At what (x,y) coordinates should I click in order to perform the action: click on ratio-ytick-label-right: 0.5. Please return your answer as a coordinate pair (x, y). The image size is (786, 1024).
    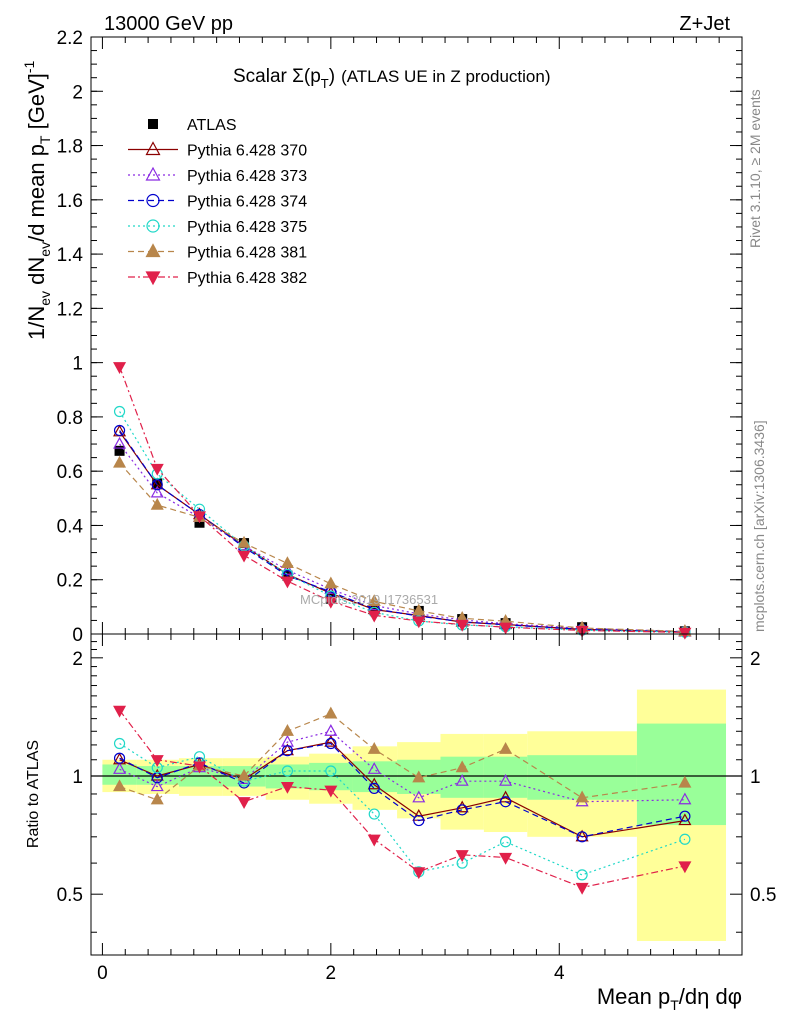
    Looking at the image, I should click on (763, 895).